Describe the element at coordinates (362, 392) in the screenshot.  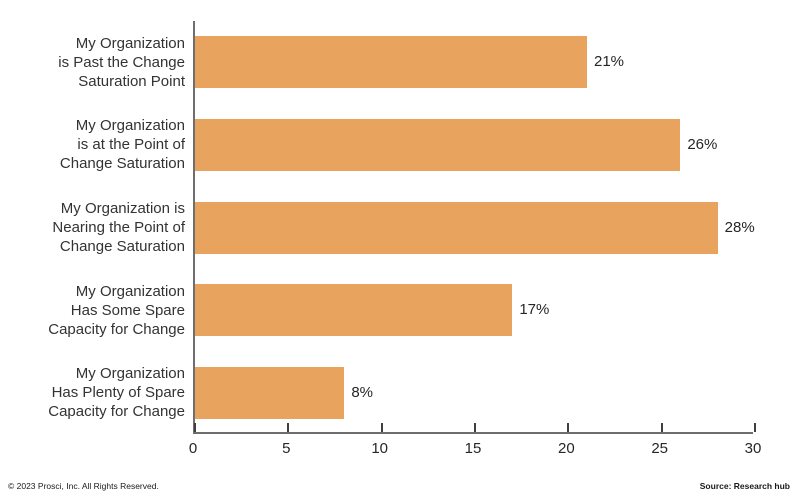
I see `bar-value-label: 8%` at that location.